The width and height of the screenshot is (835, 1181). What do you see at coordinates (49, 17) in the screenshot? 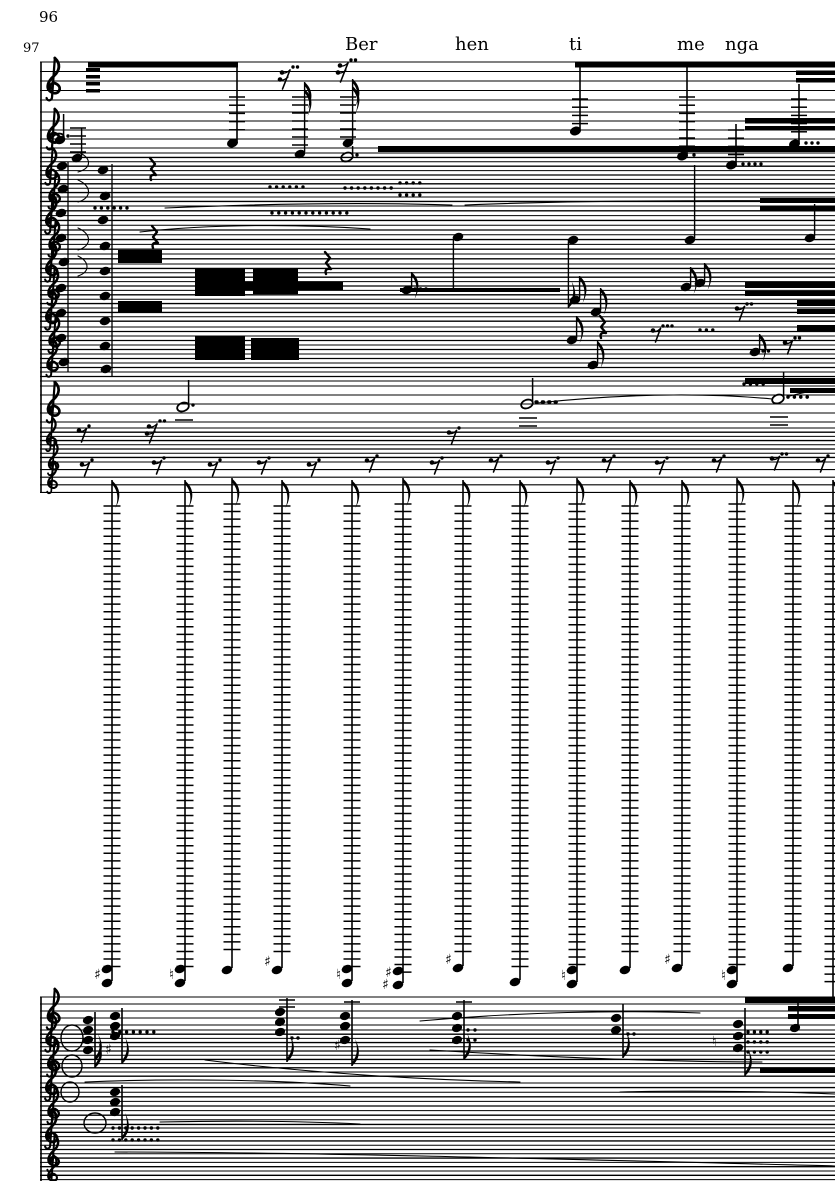
I see `measure-number: 96` at bounding box center [49, 17].